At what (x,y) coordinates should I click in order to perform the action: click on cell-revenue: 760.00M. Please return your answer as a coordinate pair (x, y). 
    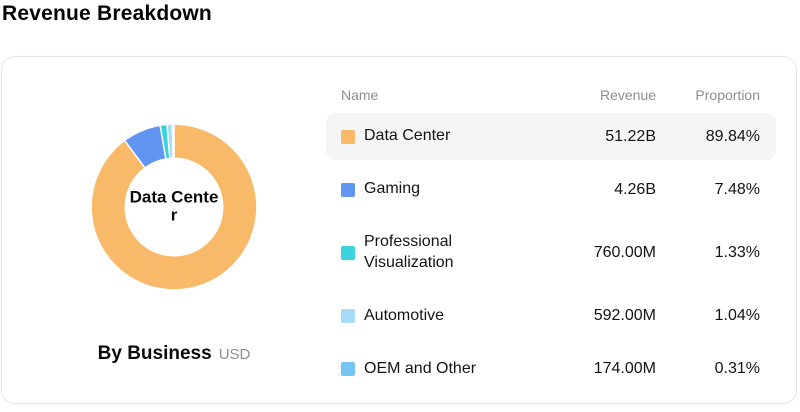
    Looking at the image, I should click on (624, 252).